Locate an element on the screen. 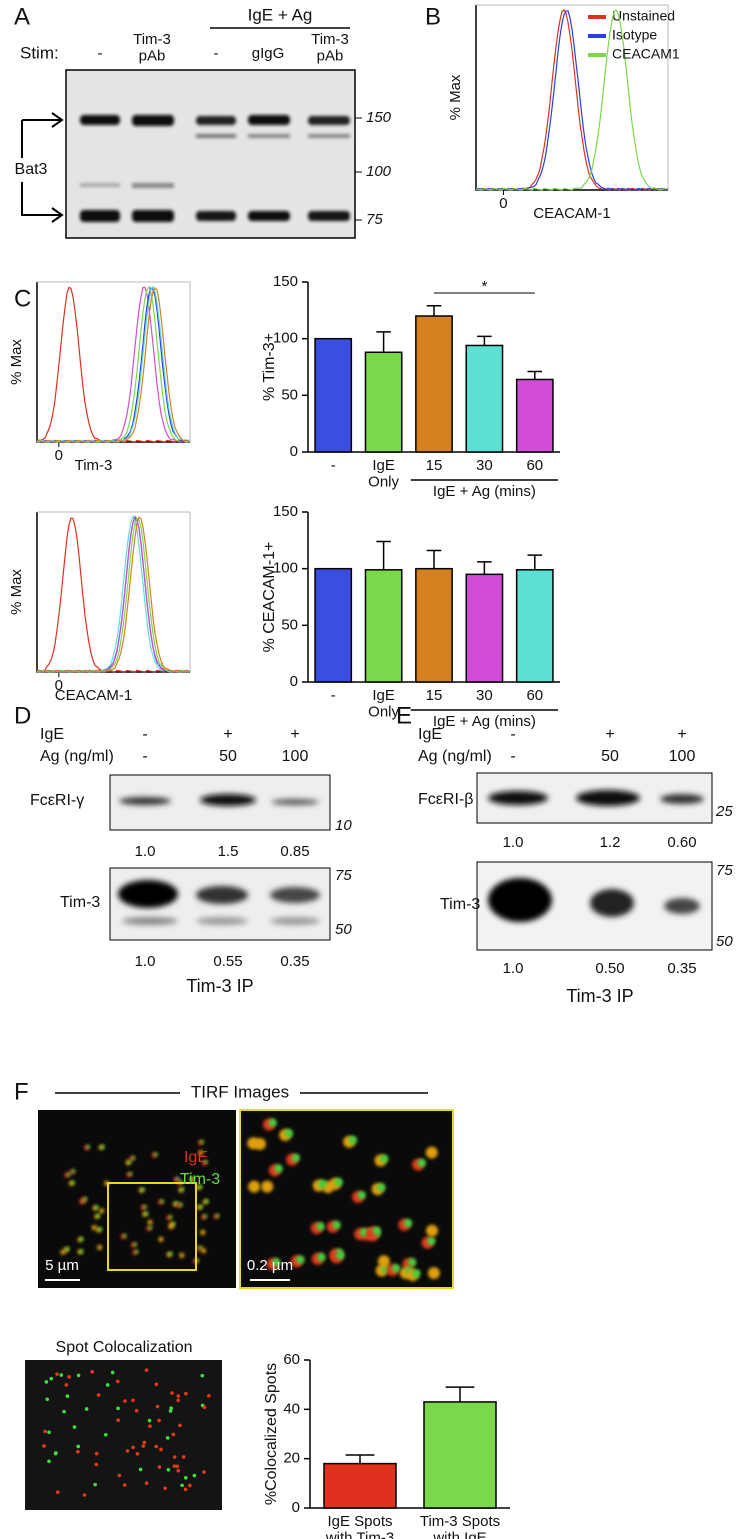  axes is located at coordinates (113, 592).